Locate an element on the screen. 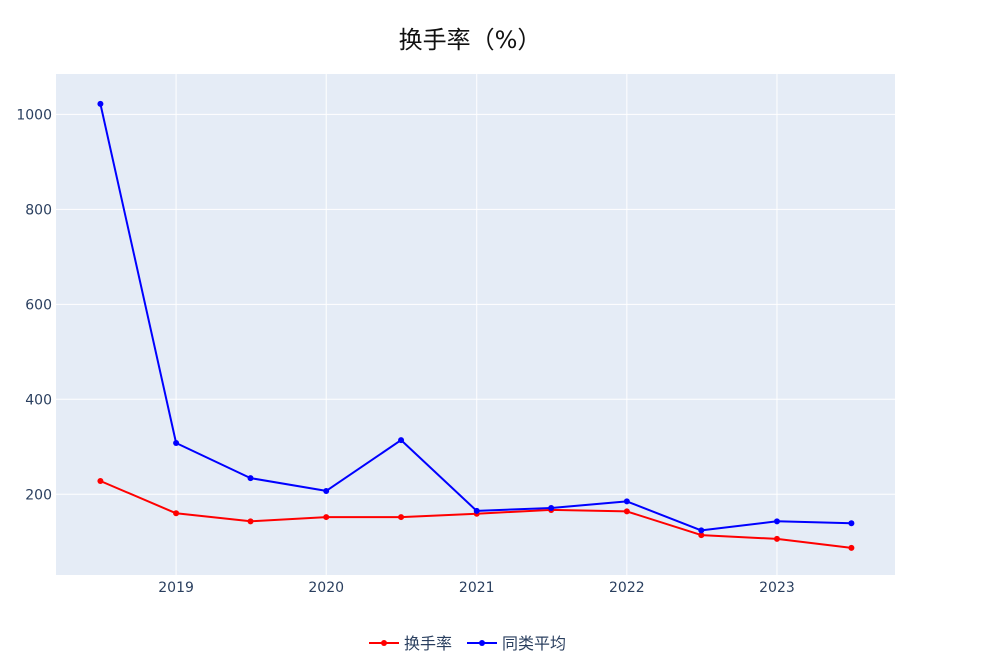  x-tick-label-2020: 2020 is located at coordinates (326, 588).